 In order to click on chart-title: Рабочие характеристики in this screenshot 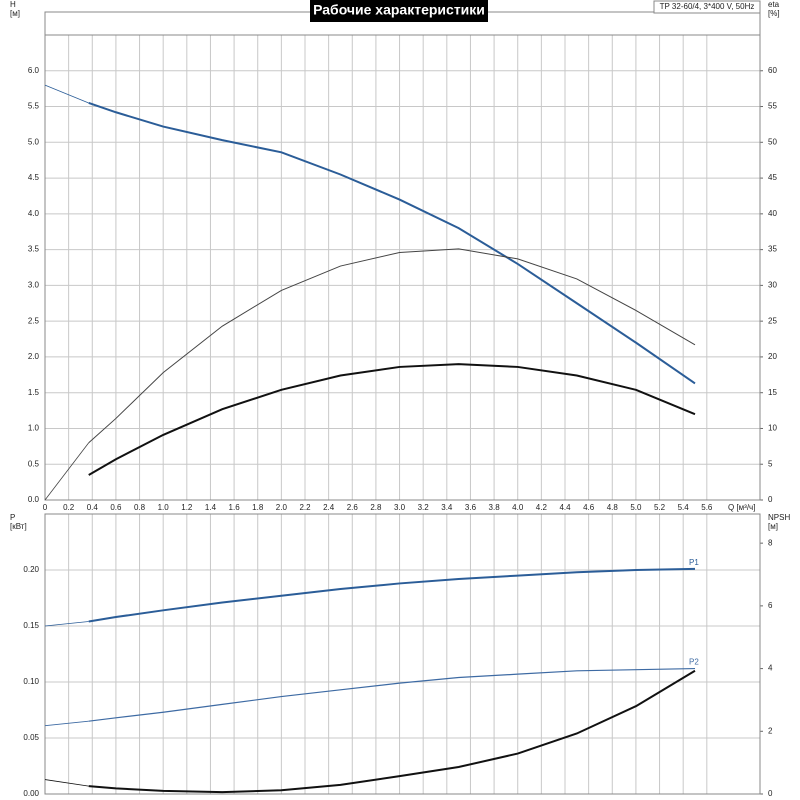, I will do `click(399, 10)`.